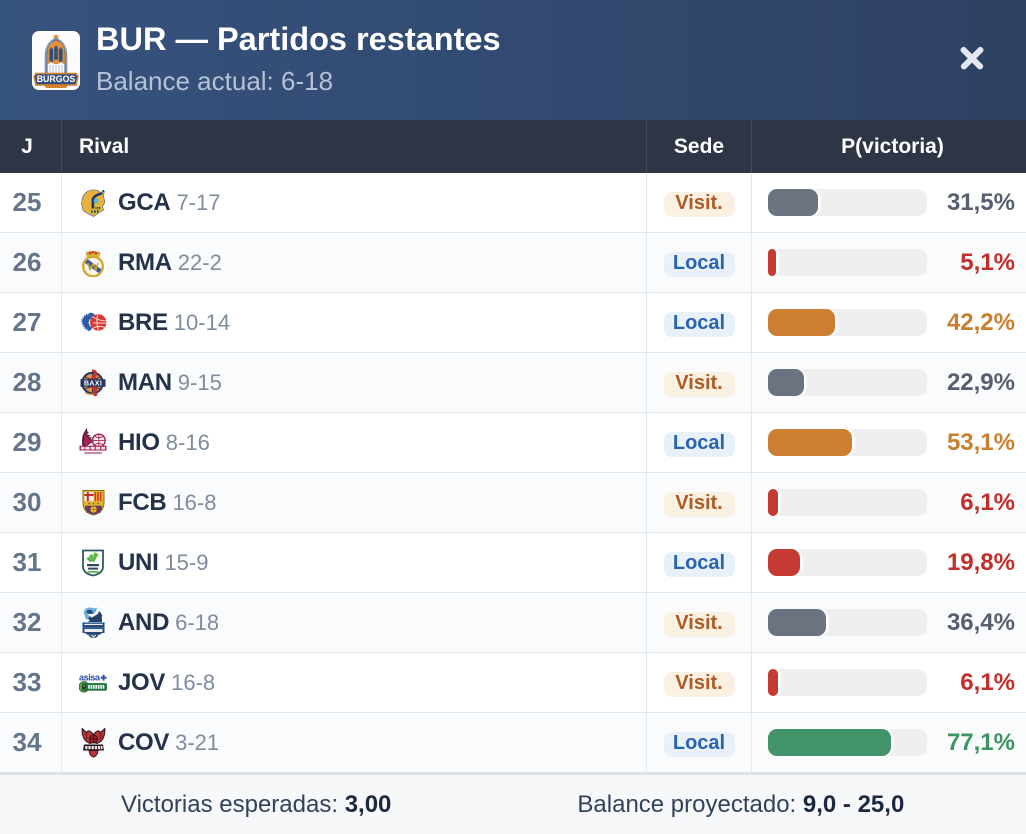 The width and height of the screenshot is (1026, 834). I want to click on svg-text: asisa, so click(90, 677).